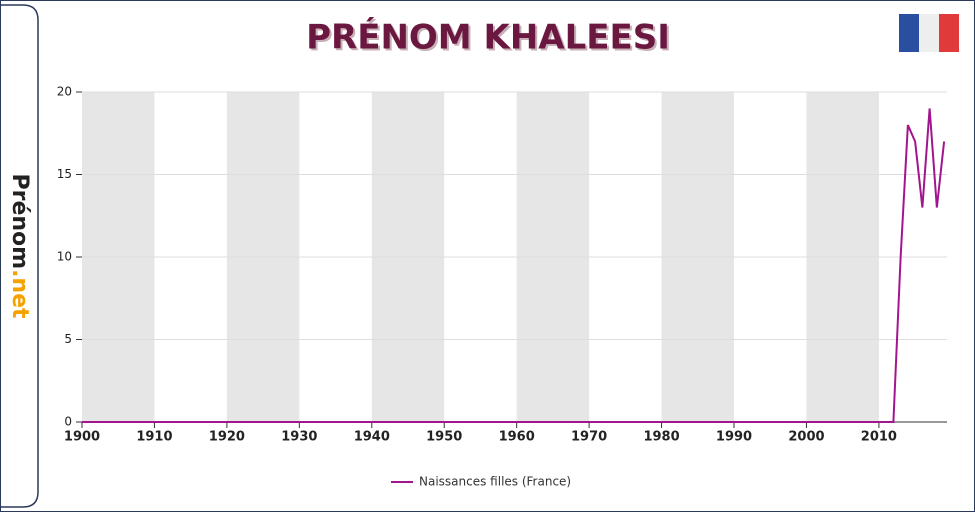  I want to click on y-tick-label: 0, so click(68, 422).